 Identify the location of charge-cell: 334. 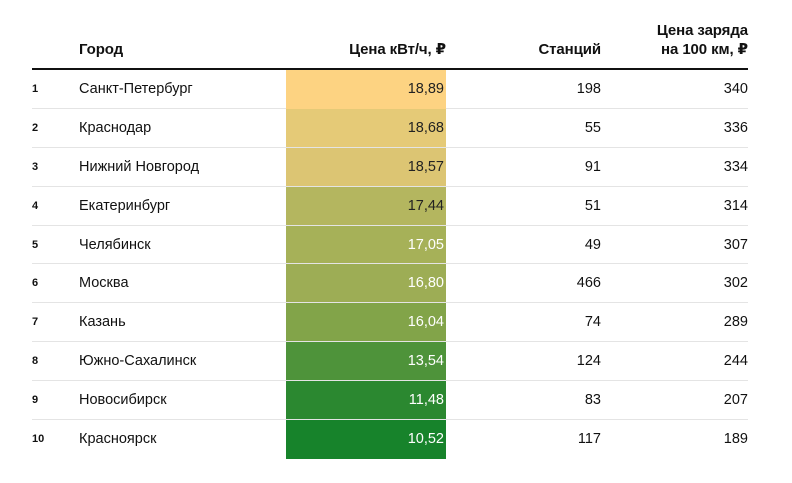
(735, 166).